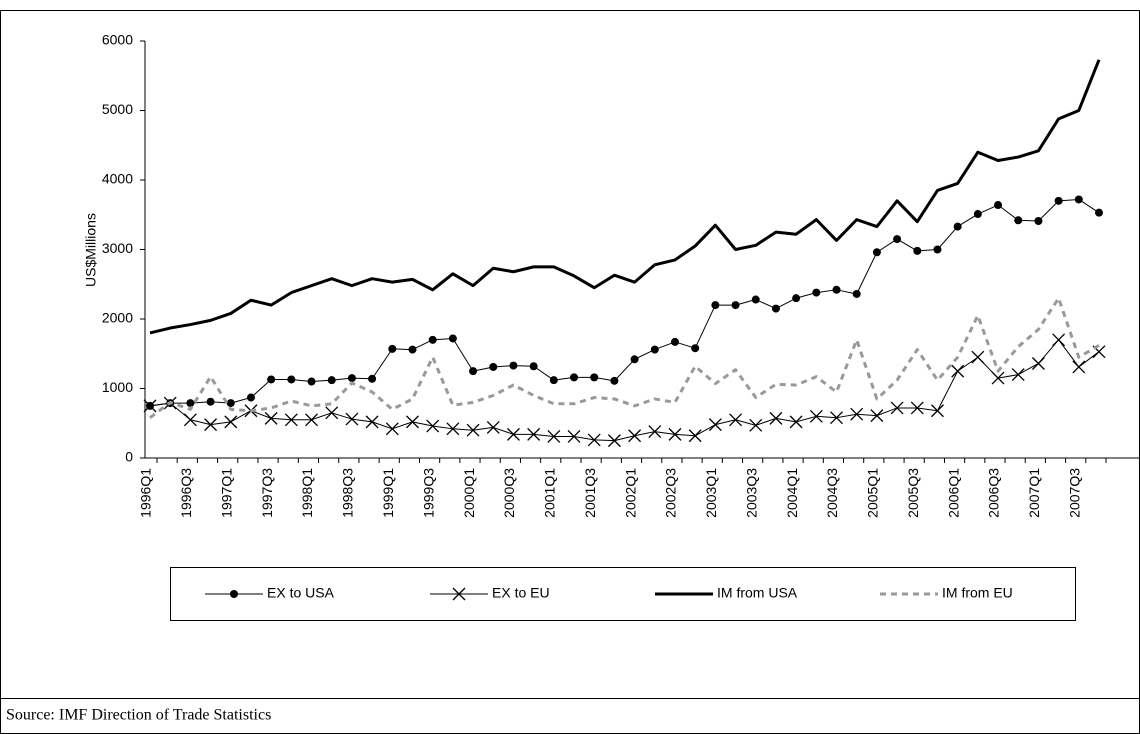 This screenshot has height=734, width=1140. What do you see at coordinates (117, 248) in the screenshot?
I see `y-tick-label: 3000` at bounding box center [117, 248].